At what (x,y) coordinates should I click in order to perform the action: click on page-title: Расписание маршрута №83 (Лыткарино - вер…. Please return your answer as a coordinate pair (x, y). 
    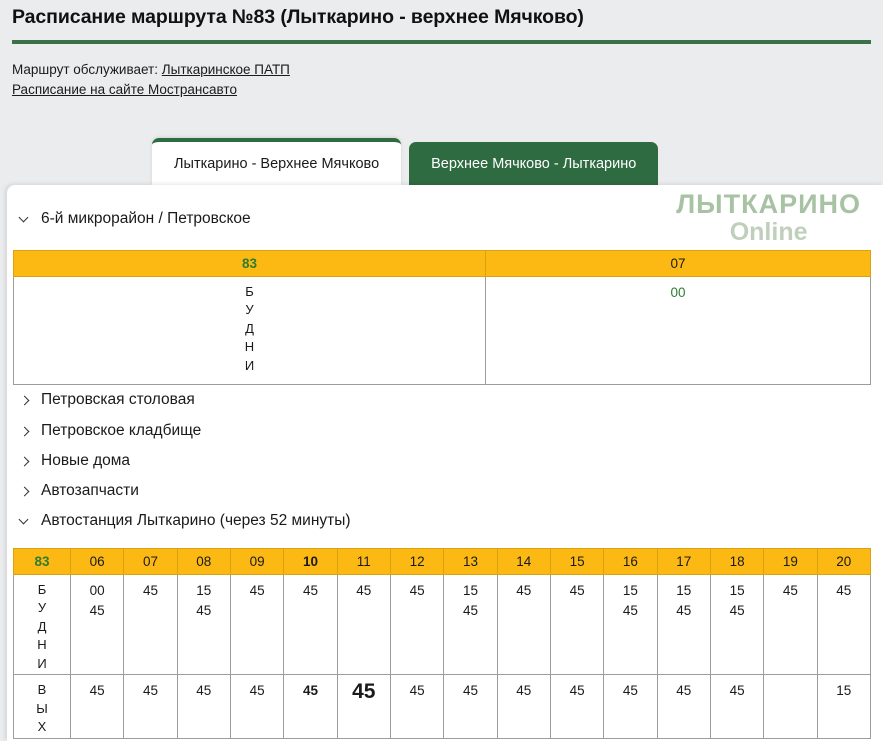
    Looking at the image, I should click on (298, 17).